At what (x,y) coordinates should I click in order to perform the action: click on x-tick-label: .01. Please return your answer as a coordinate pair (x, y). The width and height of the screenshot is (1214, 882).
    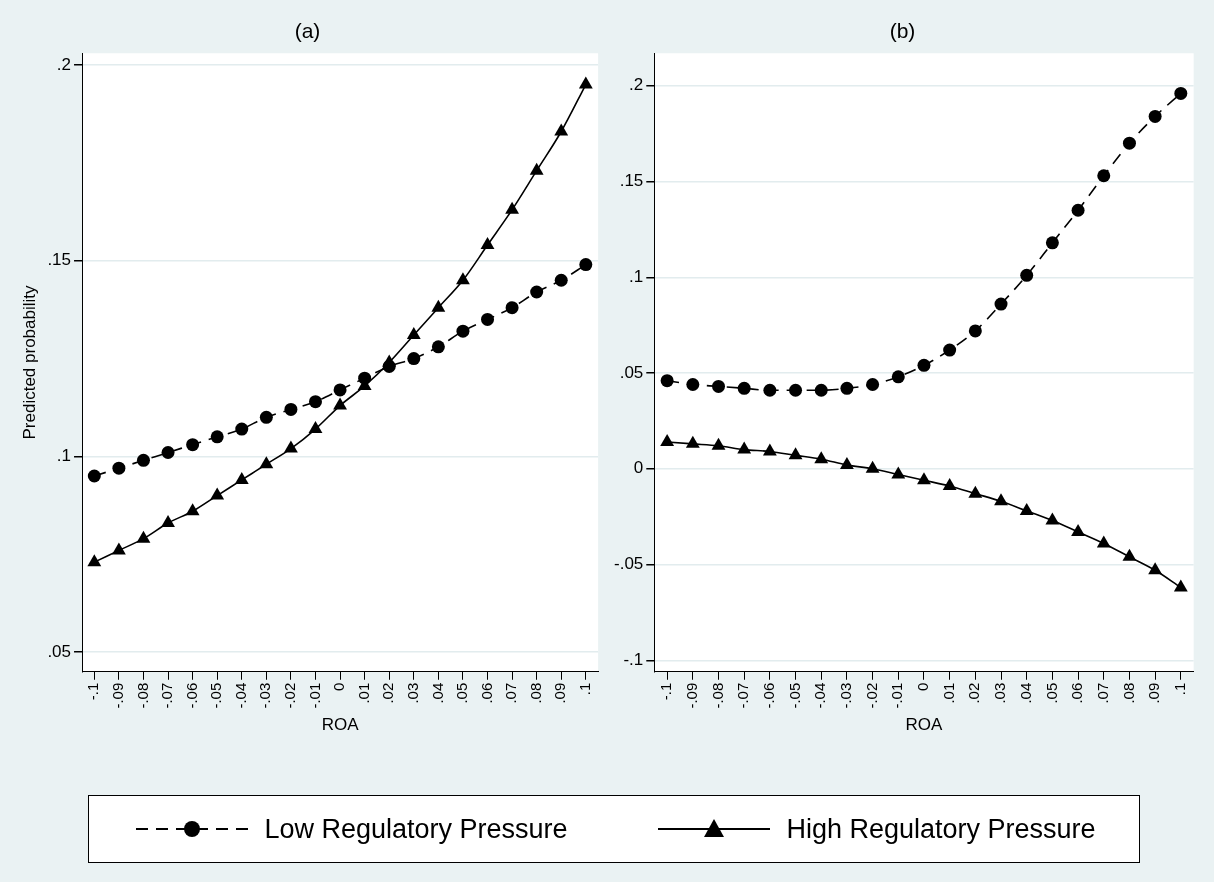
    Looking at the image, I should click on (363, 693).